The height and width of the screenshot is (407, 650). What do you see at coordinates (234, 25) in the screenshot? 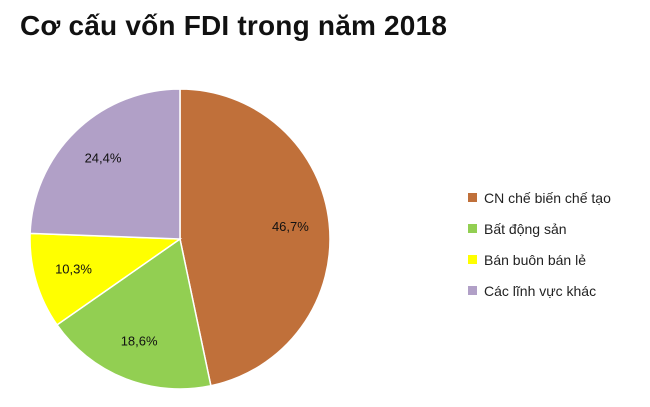
I see `chart-title: Cơ cấu vốn FDI trong năm 2018` at bounding box center [234, 25].